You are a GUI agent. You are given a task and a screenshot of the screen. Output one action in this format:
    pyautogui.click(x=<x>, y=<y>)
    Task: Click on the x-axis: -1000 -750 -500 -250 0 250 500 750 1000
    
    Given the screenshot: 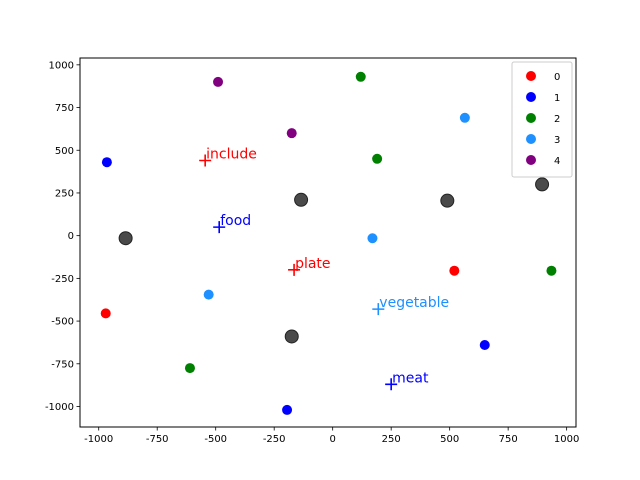 What is the action you would take?
    pyautogui.click(x=331, y=436)
    